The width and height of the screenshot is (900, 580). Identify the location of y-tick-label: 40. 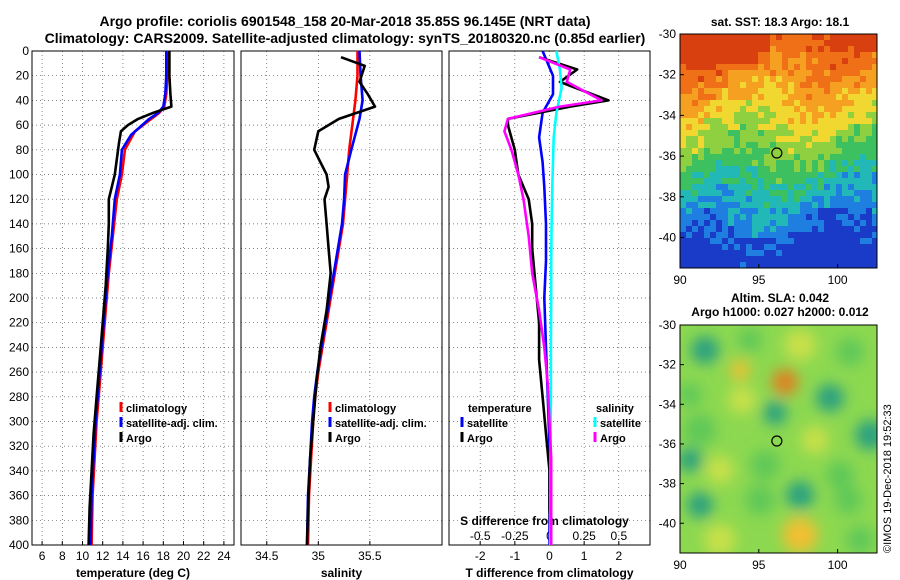
(23, 100).